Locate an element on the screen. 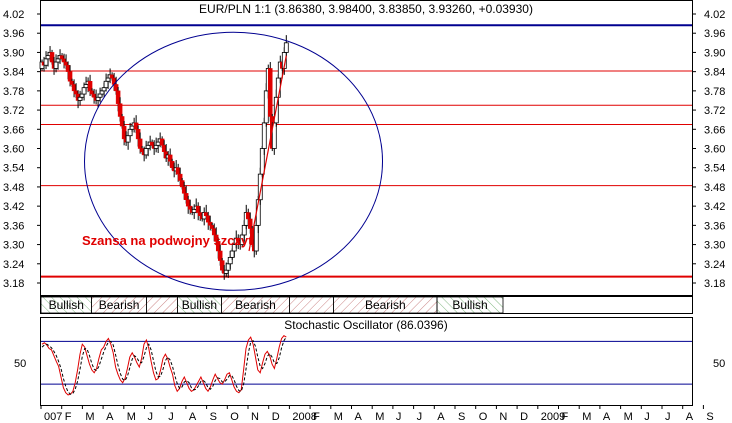 Image resolution: width=732 pixels, height=423 pixels. oscillator-tick-left: 50 is located at coordinates (20, 364).